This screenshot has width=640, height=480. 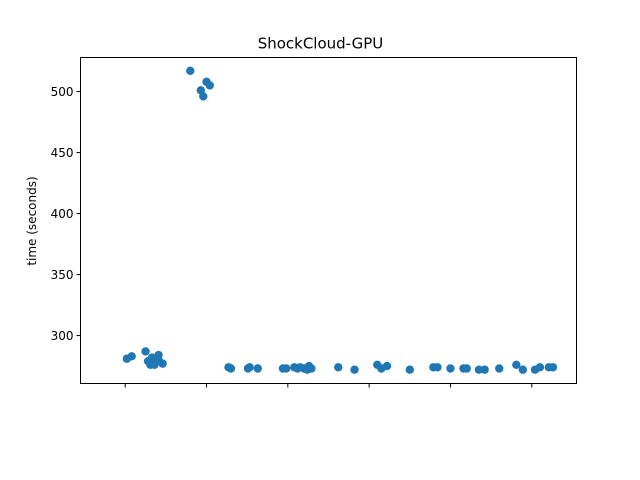 What do you see at coordinates (62, 214) in the screenshot?
I see `y-tick-label: 400` at bounding box center [62, 214].